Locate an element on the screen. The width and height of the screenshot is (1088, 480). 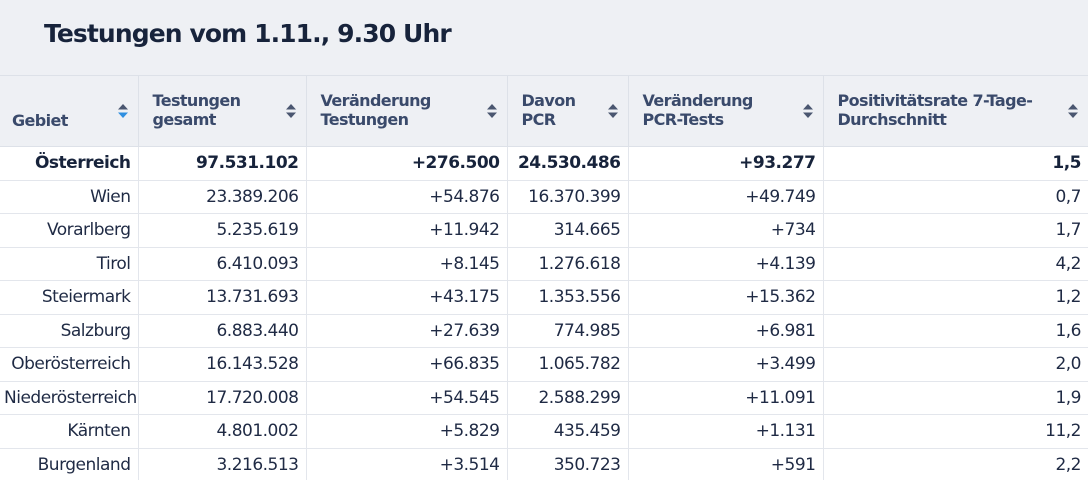
value-cell: +11.091 is located at coordinates (725, 398).